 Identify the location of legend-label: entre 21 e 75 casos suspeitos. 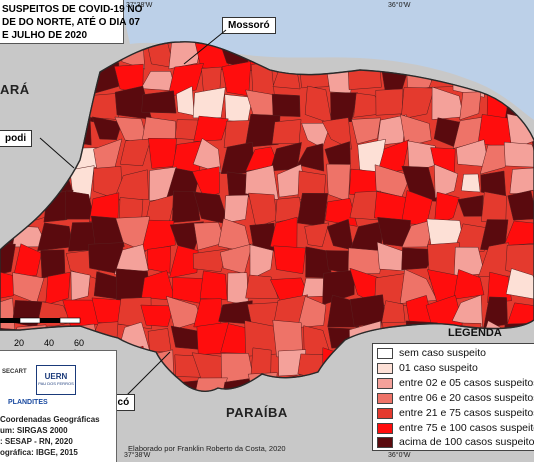
(466, 413).